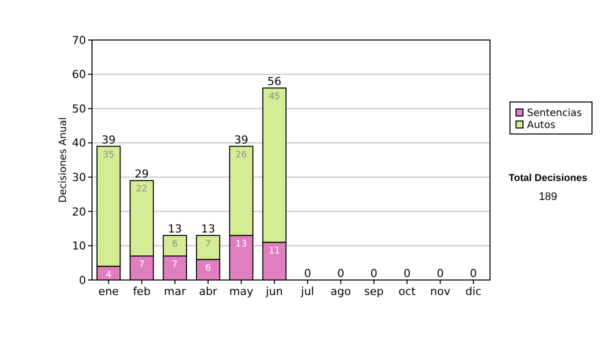 The height and width of the screenshot is (340, 600). Describe the element at coordinates (241, 244) in the screenshot. I see `data-label: 13` at that location.